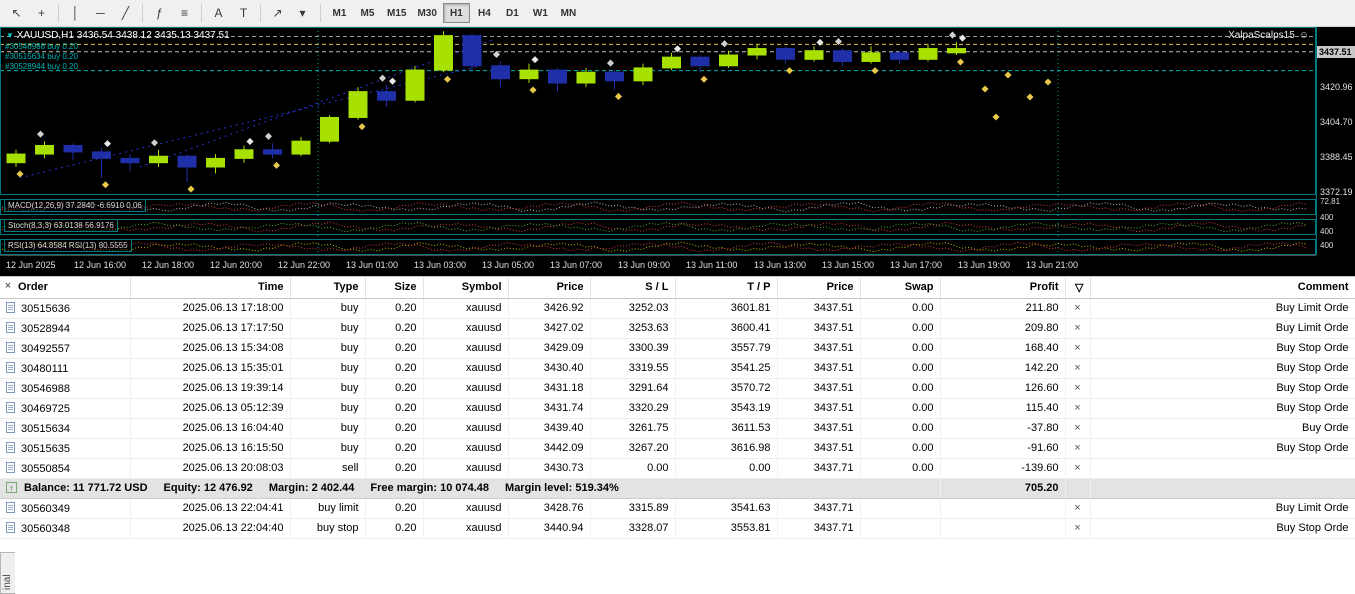  What do you see at coordinates (568, 13) in the screenshot?
I see `timeframe-mn-button: MN` at bounding box center [568, 13].